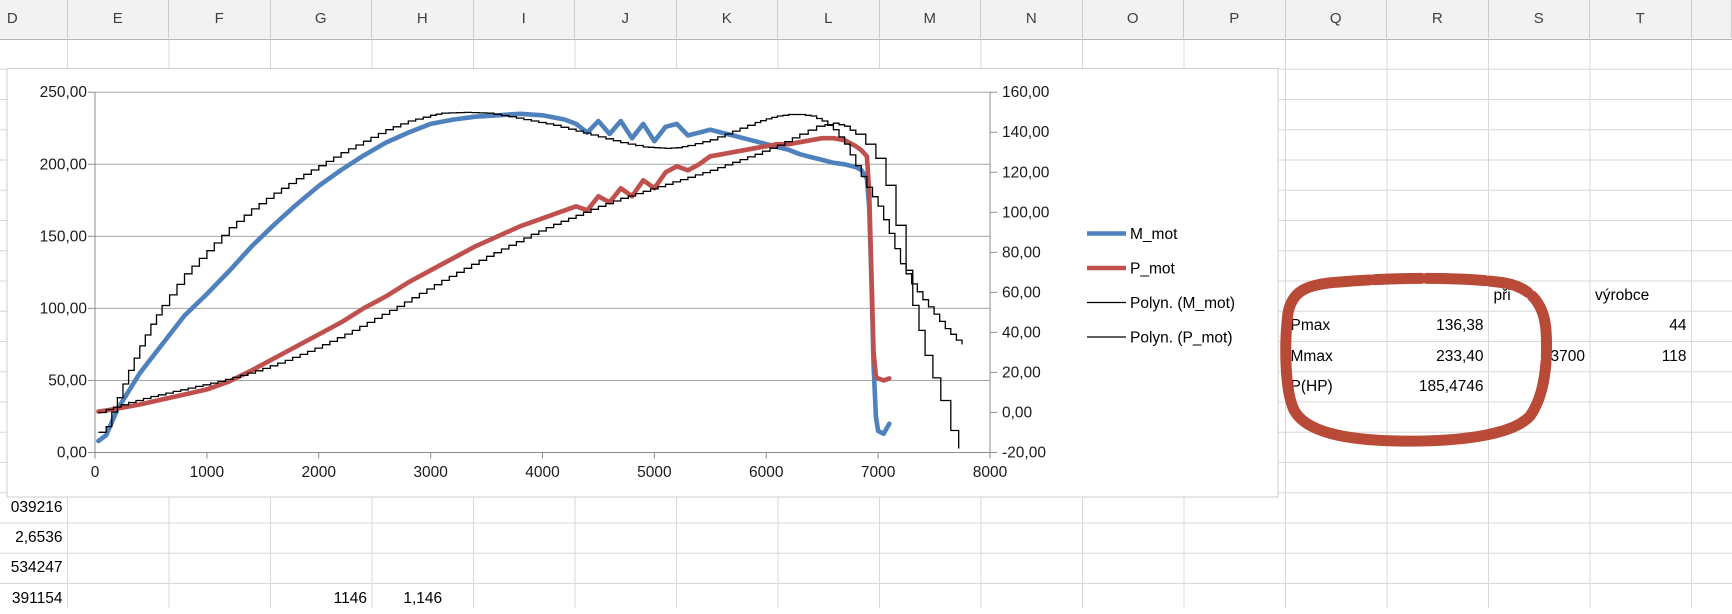  I want to click on column-header-F: F, so click(220, 19).